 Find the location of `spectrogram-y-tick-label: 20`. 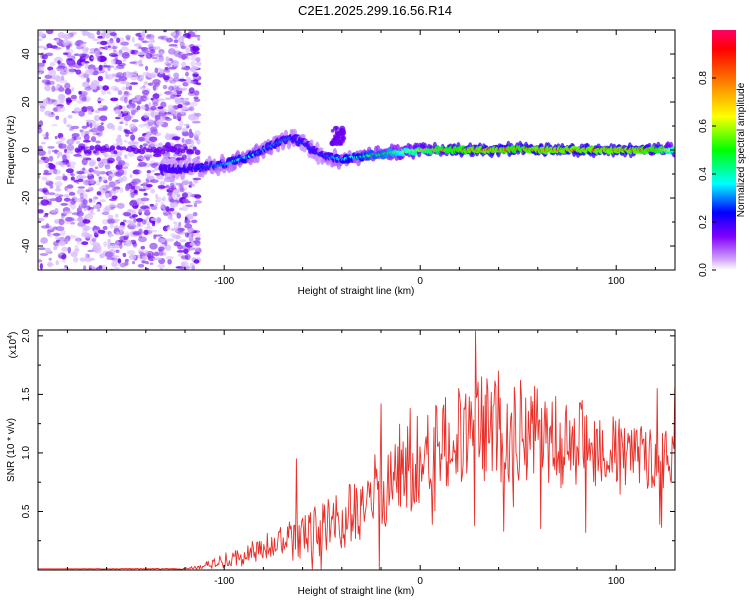

spectrogram-y-tick-label: 20 is located at coordinates (26, 102).